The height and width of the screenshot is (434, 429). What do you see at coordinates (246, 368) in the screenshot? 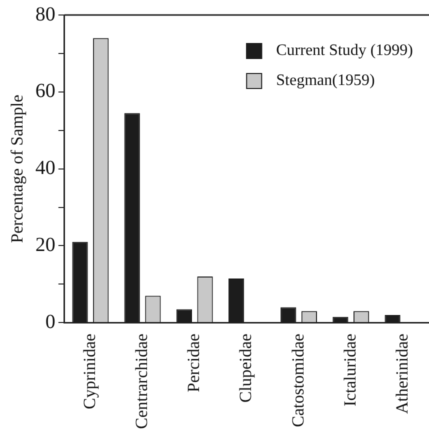
I see `x-tick-label: Clupeidae` at bounding box center [246, 368].